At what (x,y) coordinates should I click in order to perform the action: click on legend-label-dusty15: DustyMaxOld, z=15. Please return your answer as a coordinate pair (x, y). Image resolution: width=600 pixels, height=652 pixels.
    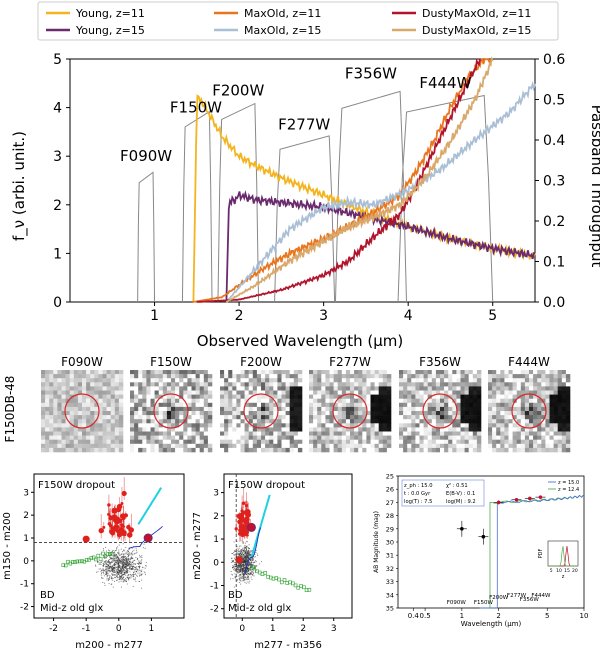
    Looking at the image, I should click on (476, 30).